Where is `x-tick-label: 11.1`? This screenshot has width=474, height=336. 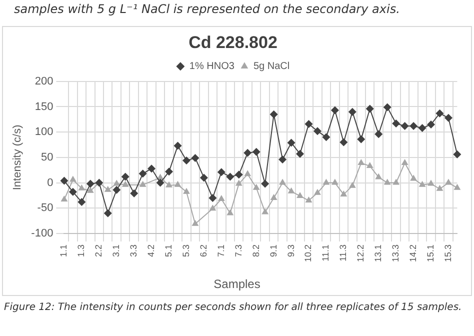 x-tick-label: 11.1 is located at coordinates (325, 253).